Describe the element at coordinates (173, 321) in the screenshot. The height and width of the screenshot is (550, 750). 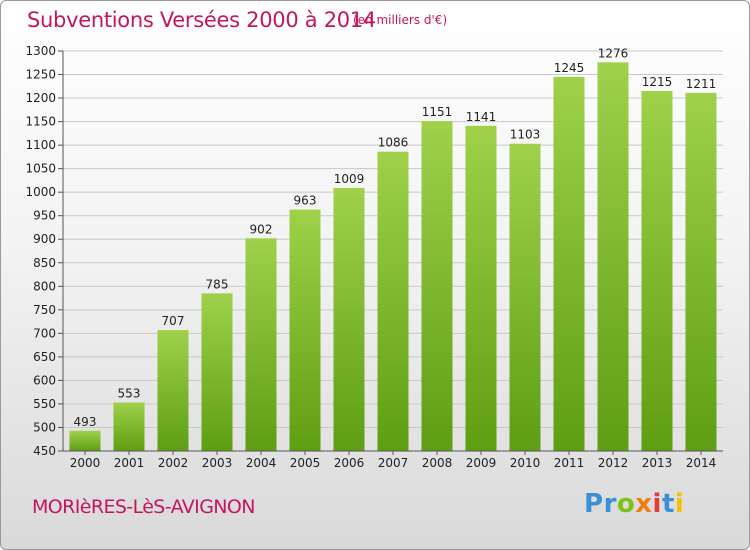
I see `bar-value-label: 707` at that location.